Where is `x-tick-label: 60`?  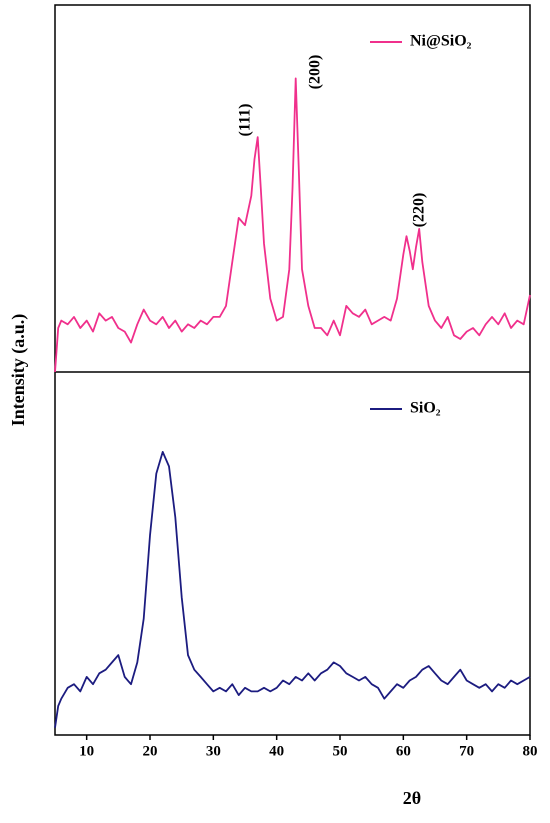
x-tick-label: 60 is located at coordinates (403, 751).